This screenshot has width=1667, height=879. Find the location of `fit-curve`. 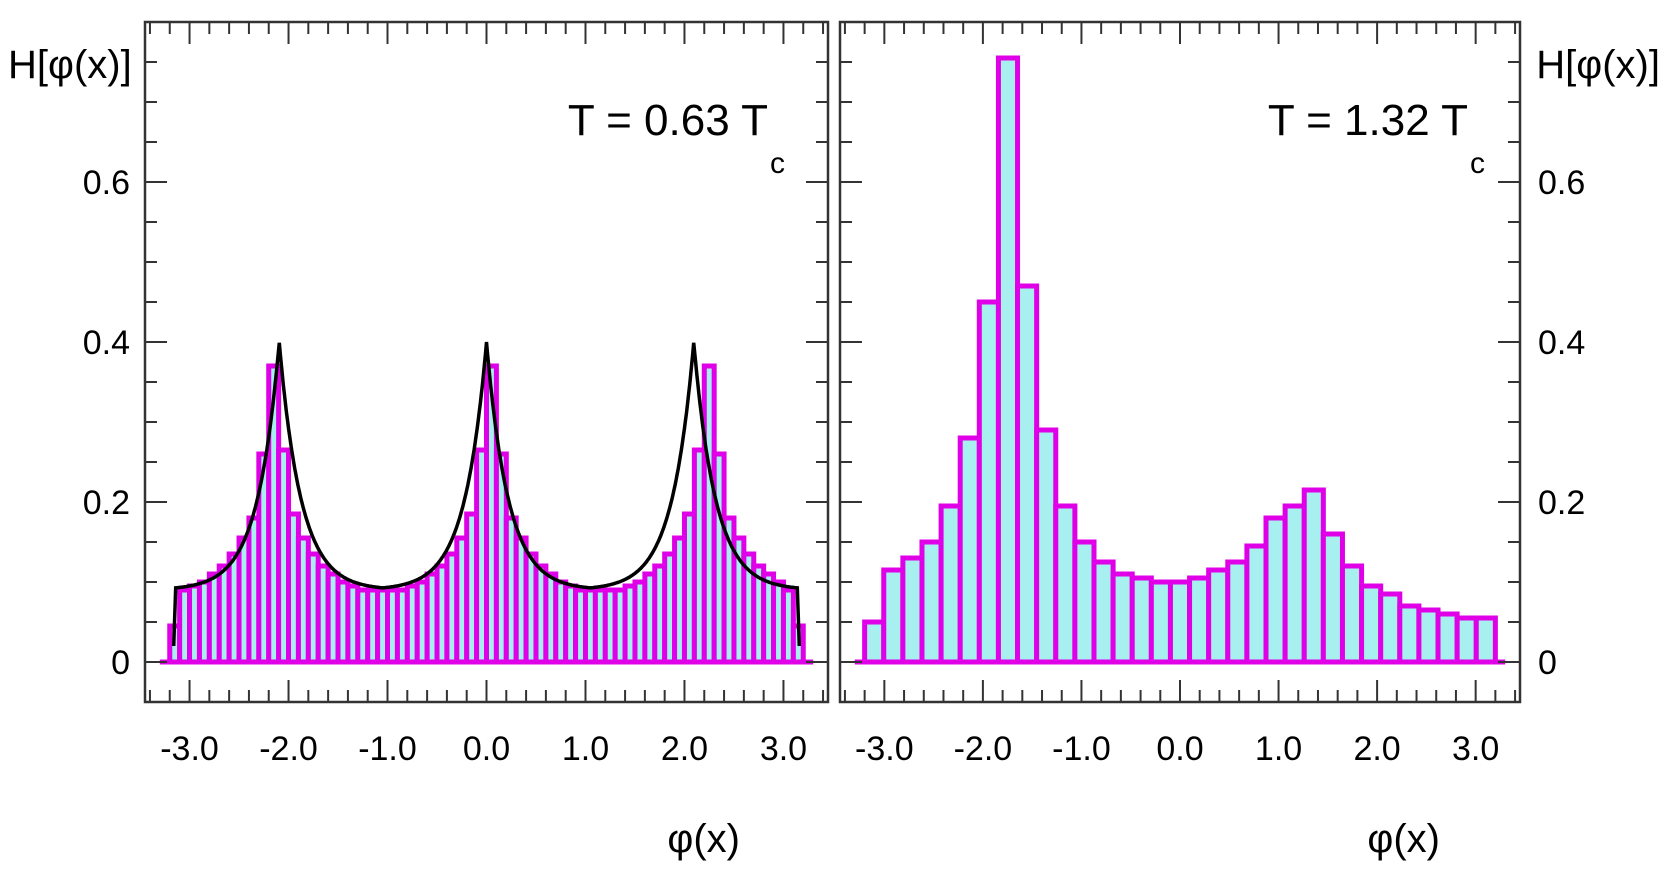

fit-curve is located at coordinates (486, 494).